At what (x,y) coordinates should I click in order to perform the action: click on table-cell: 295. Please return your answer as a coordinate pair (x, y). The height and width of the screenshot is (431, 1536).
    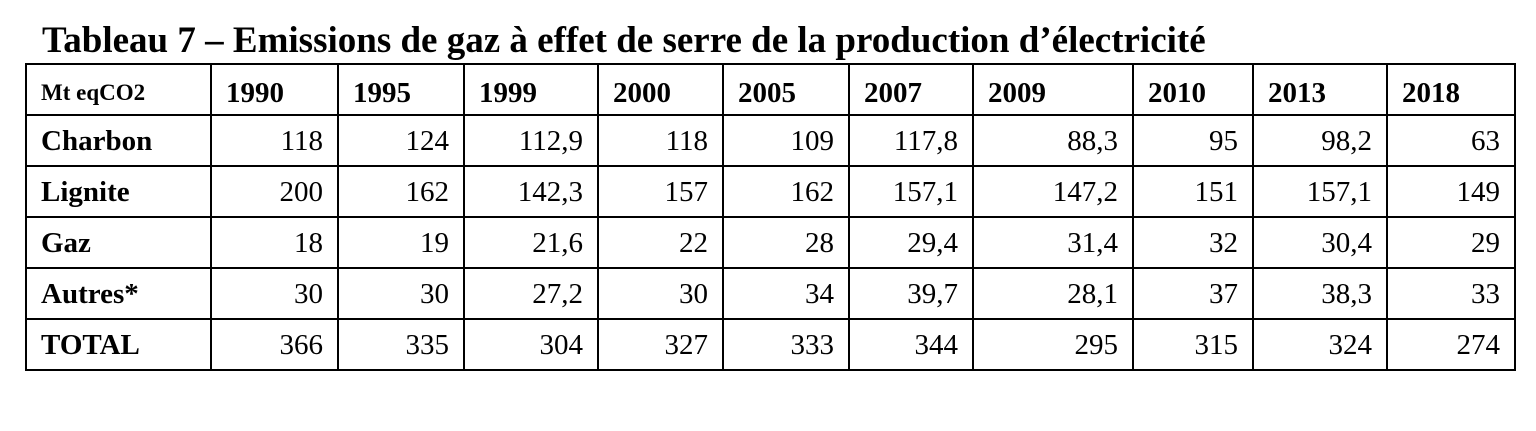
    Looking at the image, I should click on (1053, 344).